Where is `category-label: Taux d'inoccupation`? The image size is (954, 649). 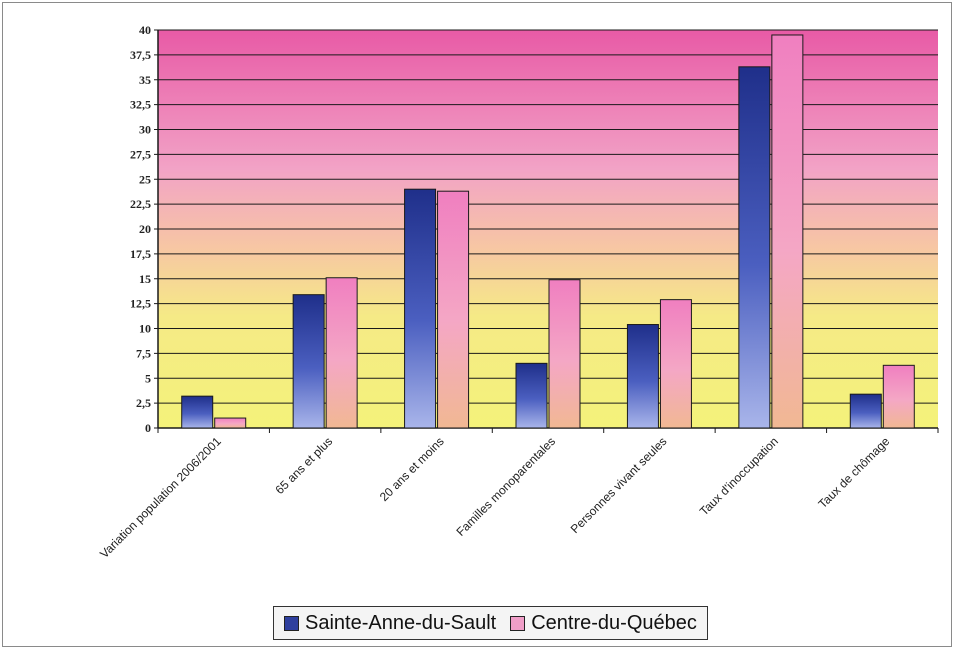 category-label: Taux d'inoccupation is located at coordinates (739, 476).